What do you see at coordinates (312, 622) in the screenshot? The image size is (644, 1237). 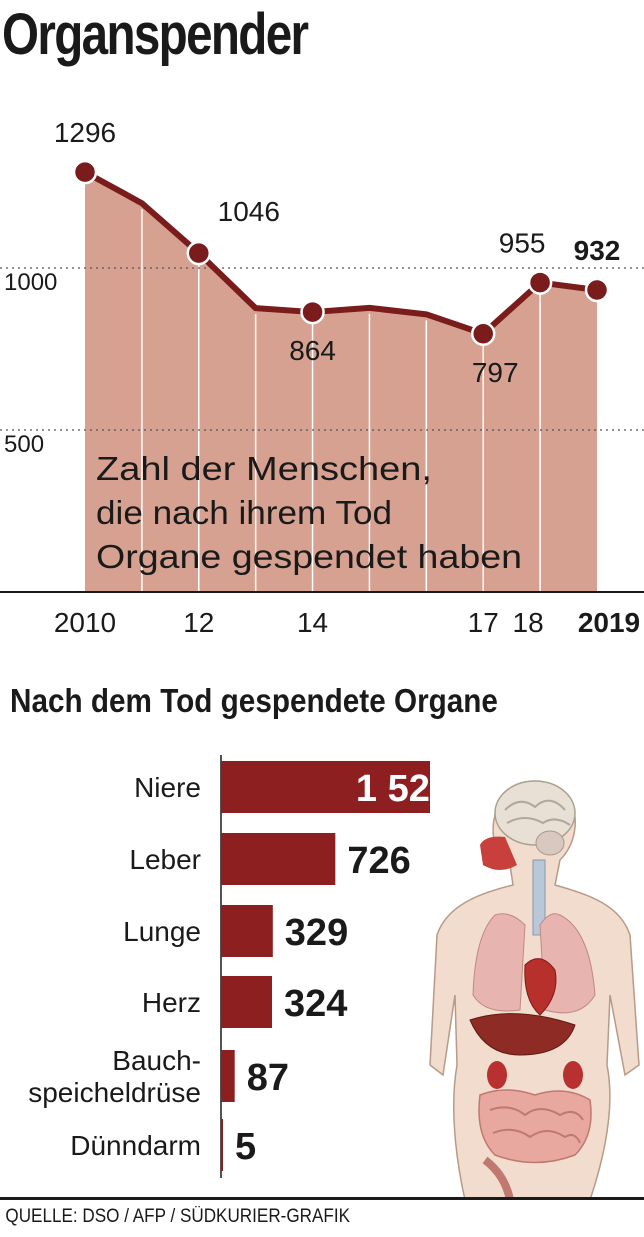 I see `x-tick-label: 14` at bounding box center [312, 622].